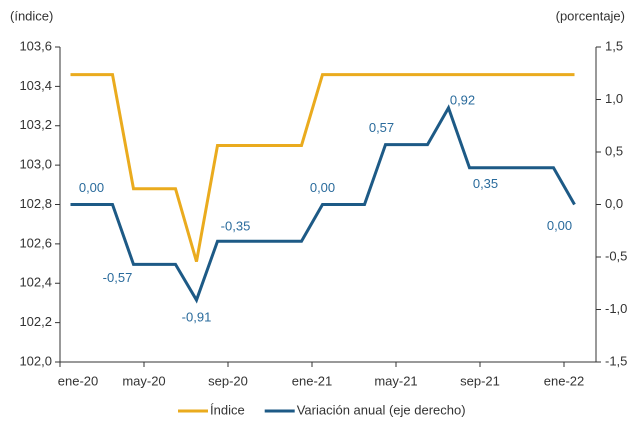 The height and width of the screenshot is (424, 633). I want to click on x-tick-label: ene-22, so click(564, 380).